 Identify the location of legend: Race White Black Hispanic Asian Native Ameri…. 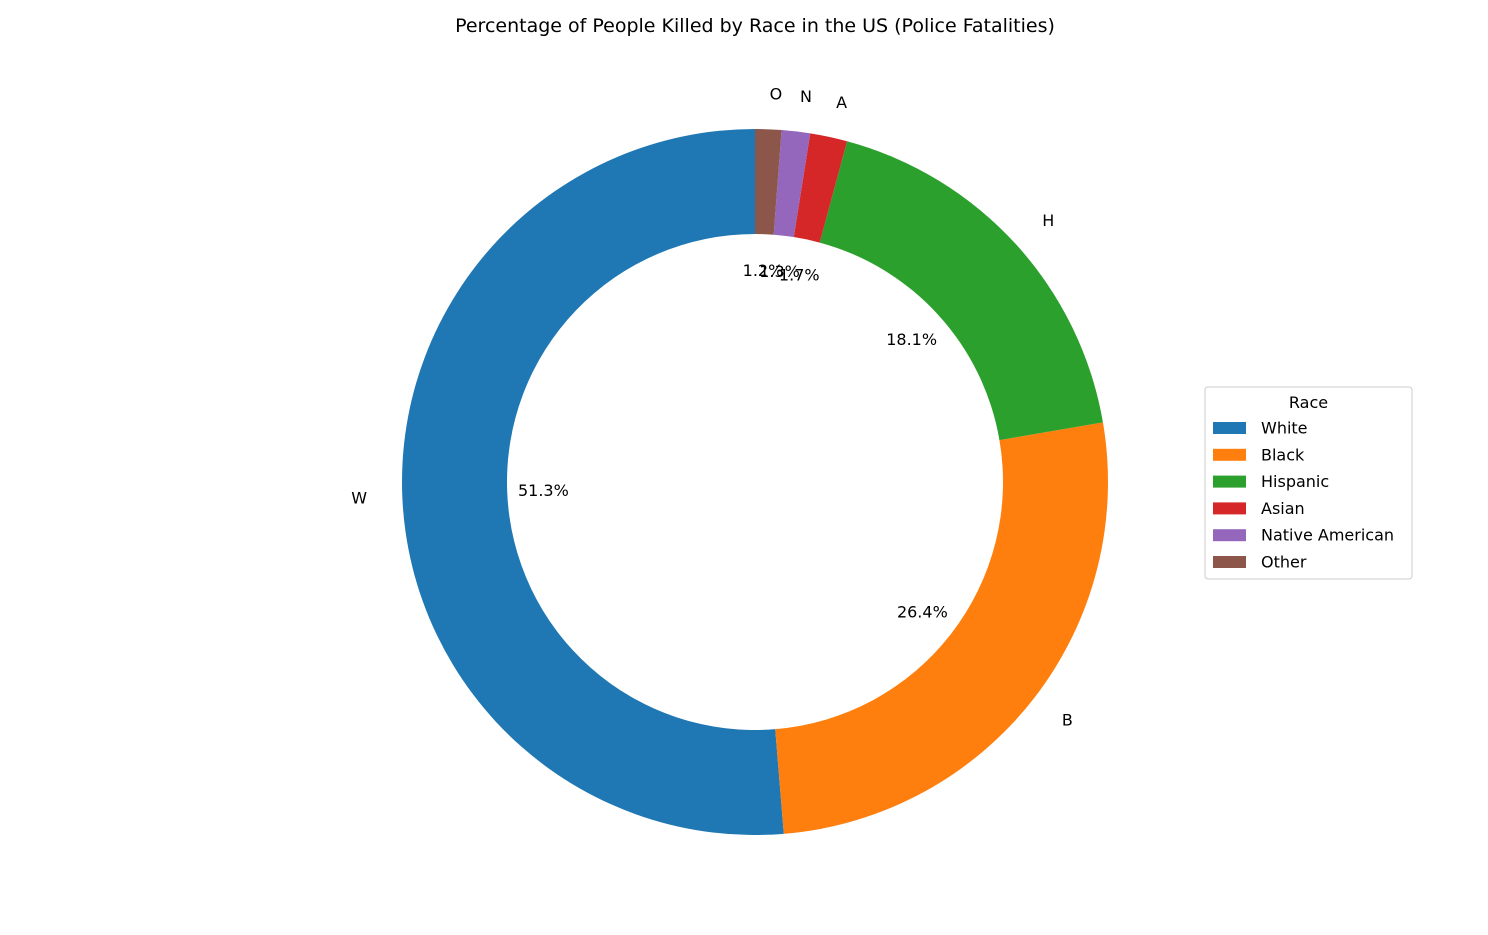
(1308, 483).